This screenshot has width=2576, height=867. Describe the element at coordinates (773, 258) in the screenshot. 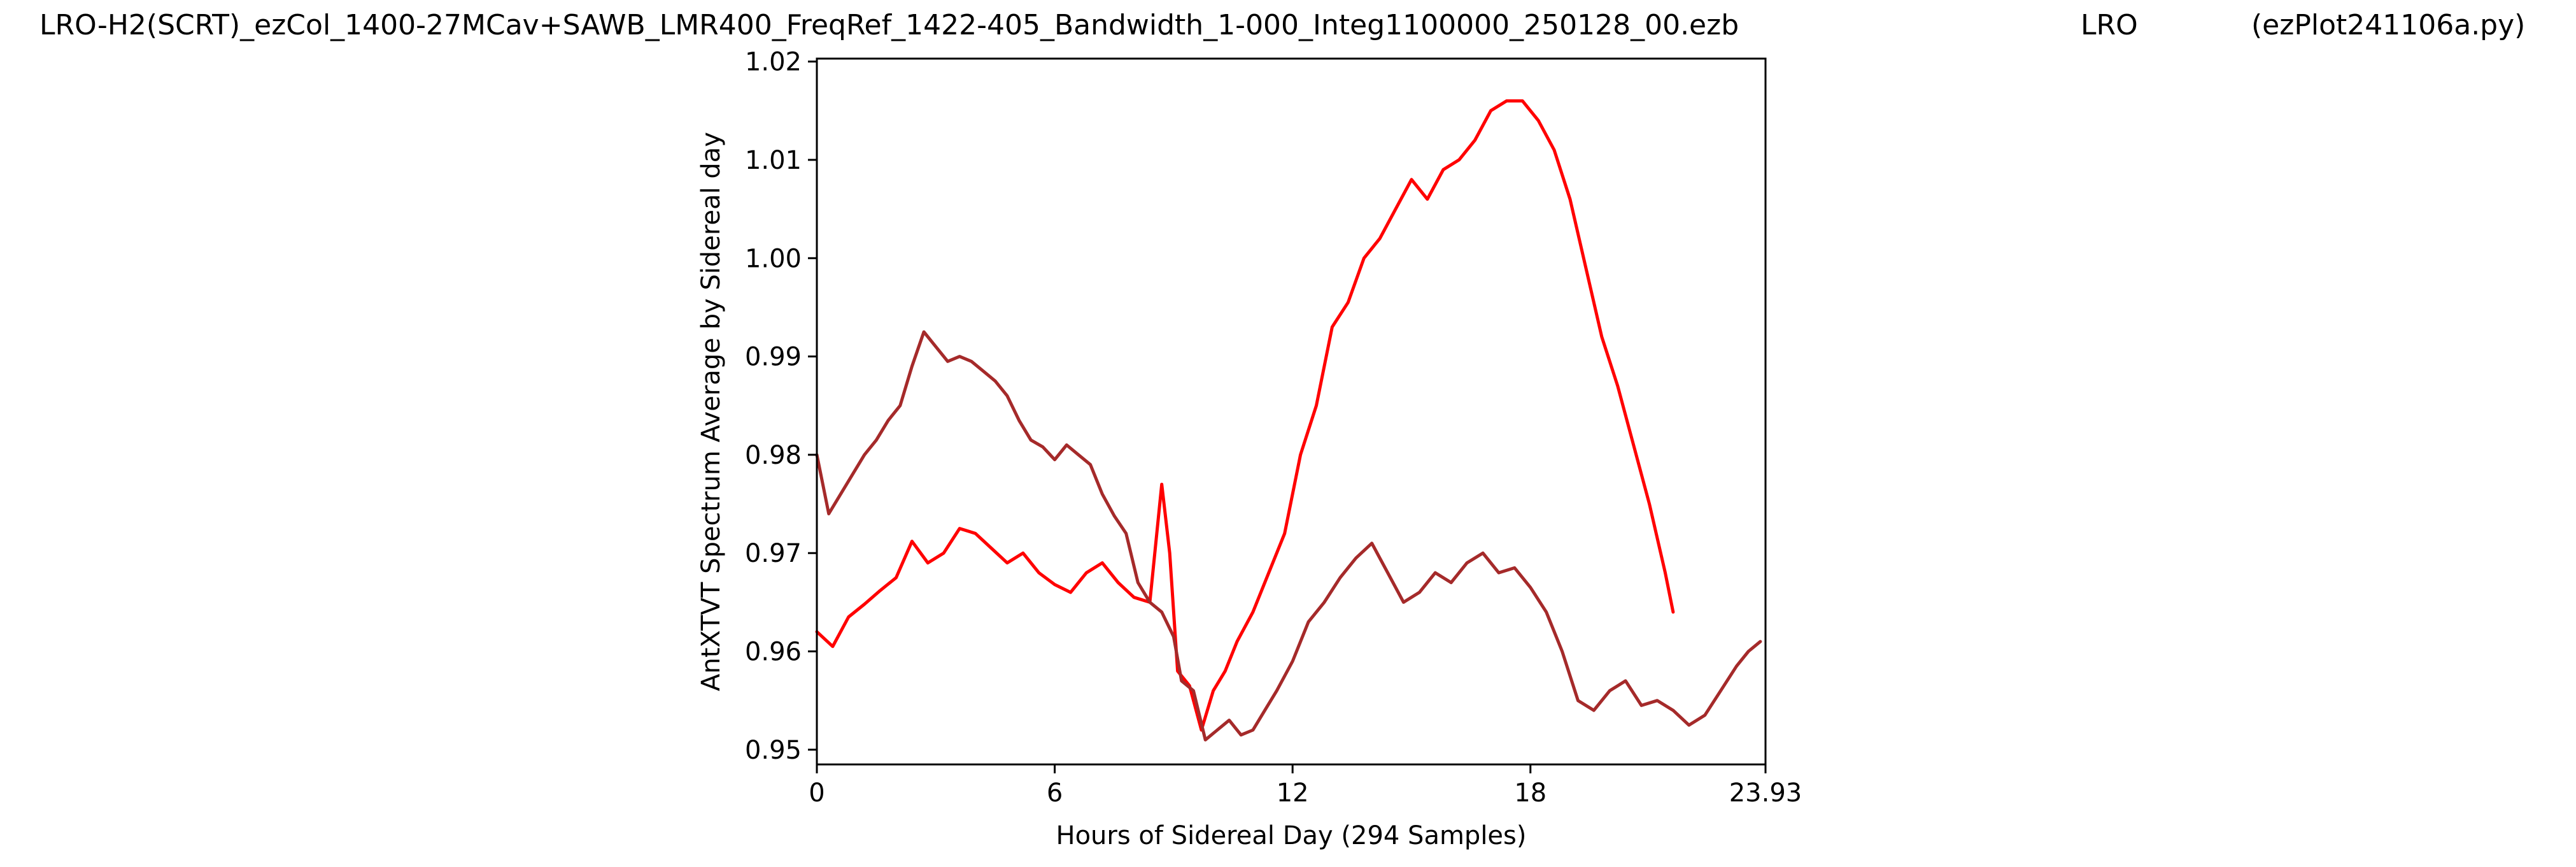

I see `y-tick-label: 1.00` at that location.